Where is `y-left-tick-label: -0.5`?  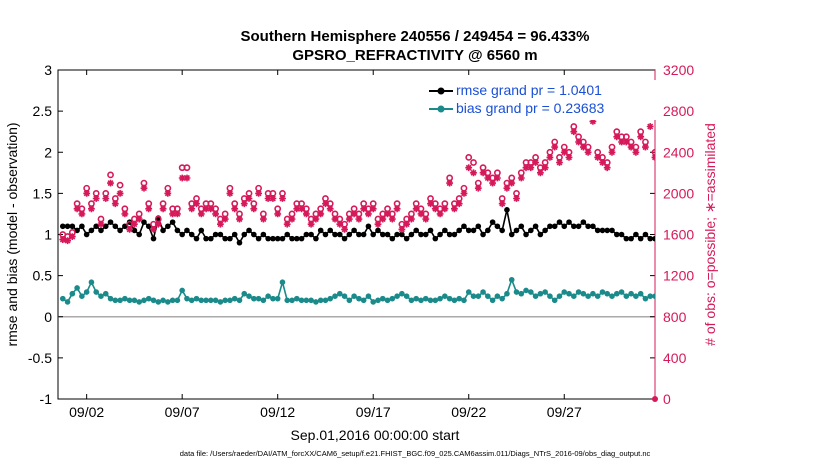
y-left-tick-label: -0.5 is located at coordinates (40, 358).